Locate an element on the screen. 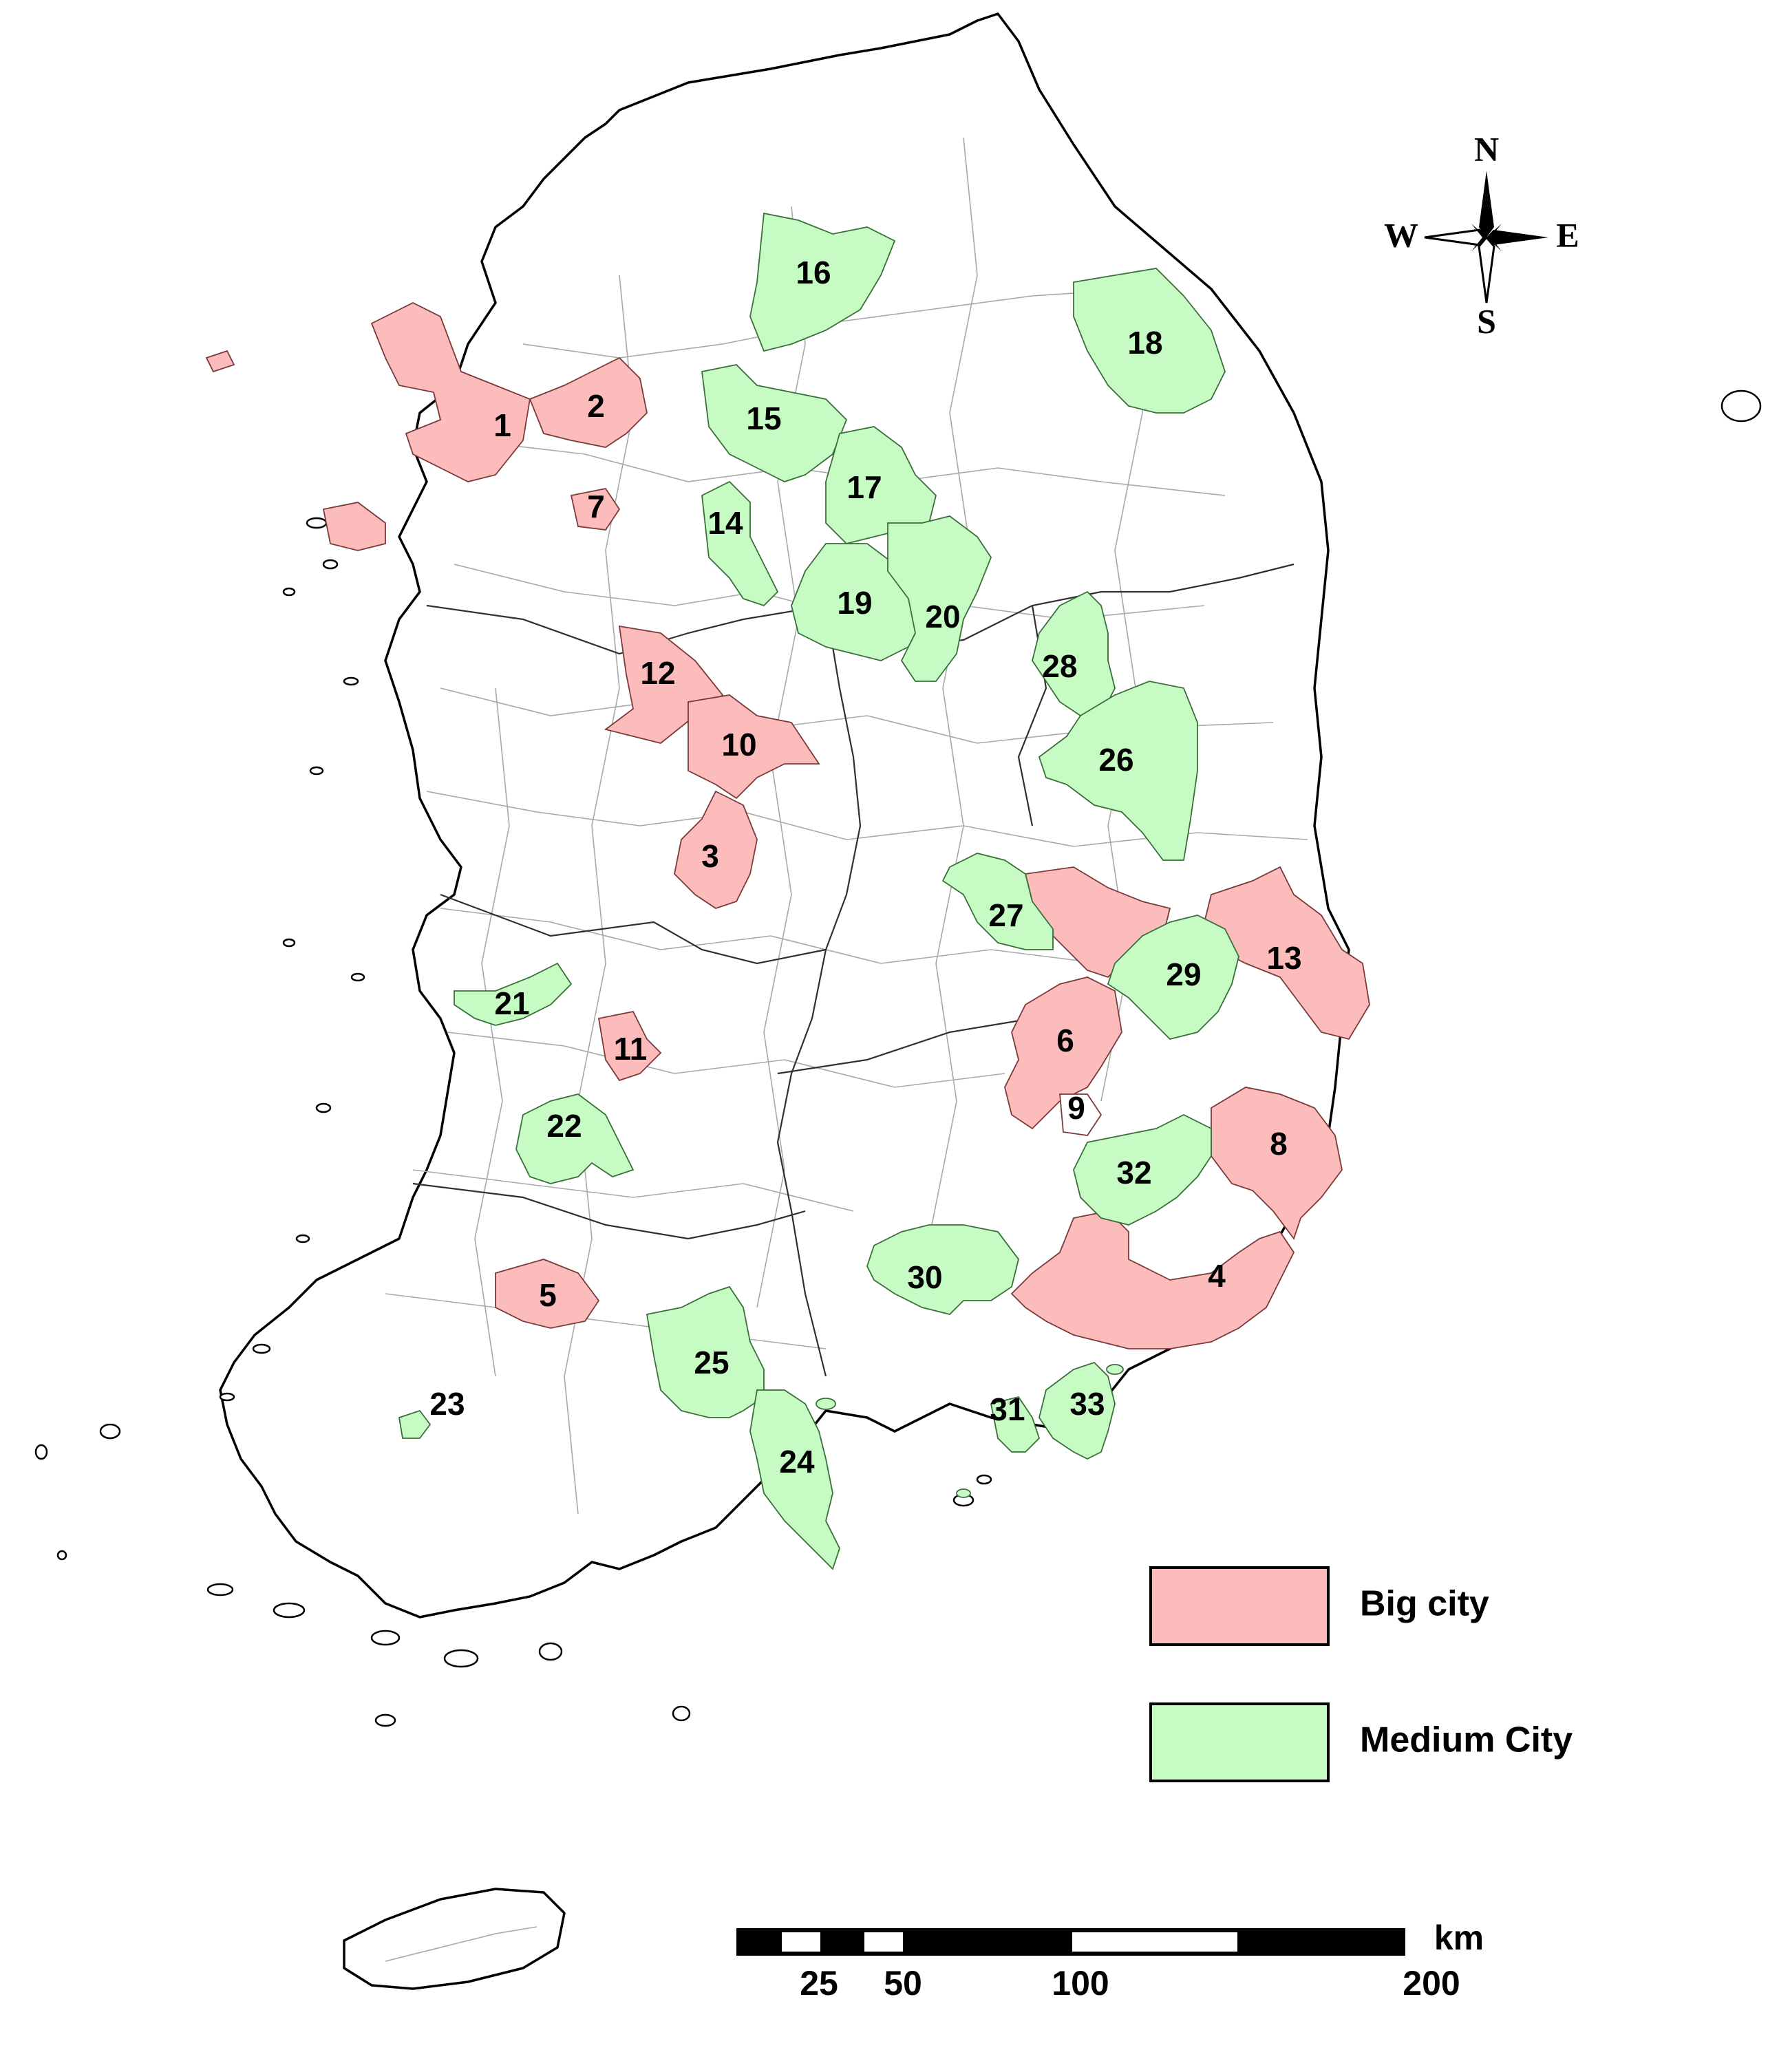  compass-rose: N S E W is located at coordinates (1481, 235).